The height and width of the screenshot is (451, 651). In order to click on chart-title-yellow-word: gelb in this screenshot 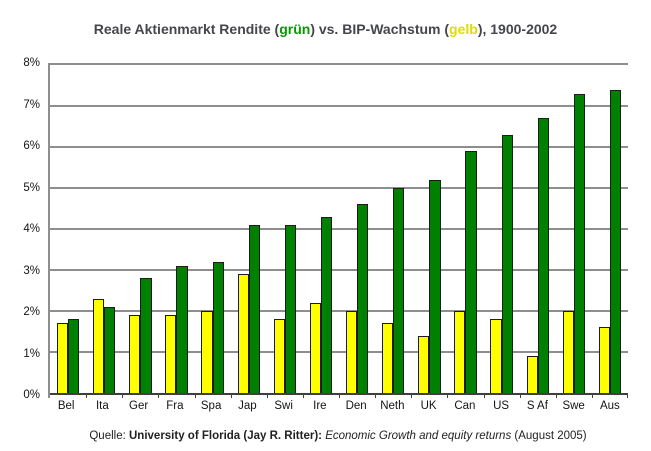, I will do `click(463, 29)`.